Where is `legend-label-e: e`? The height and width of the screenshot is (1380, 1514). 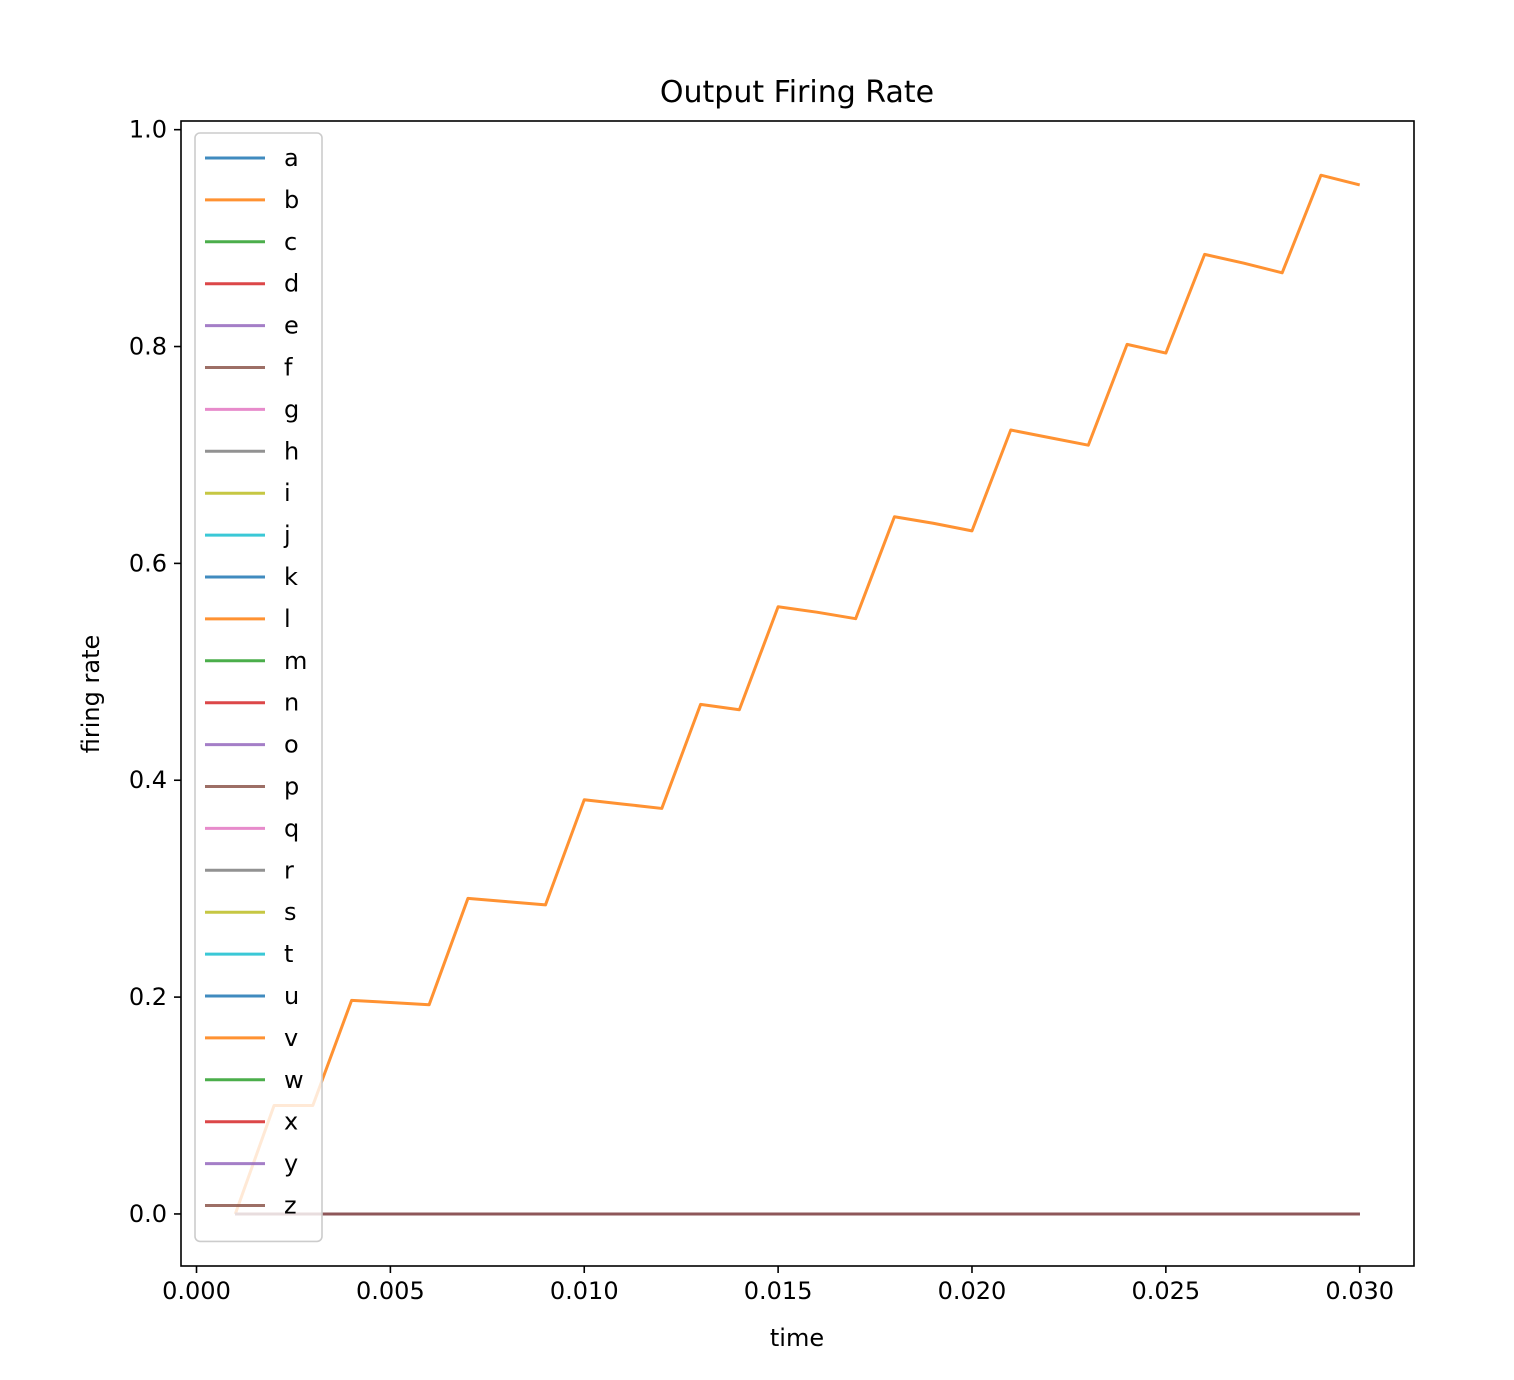 legend-label-e: e is located at coordinates (291, 326).